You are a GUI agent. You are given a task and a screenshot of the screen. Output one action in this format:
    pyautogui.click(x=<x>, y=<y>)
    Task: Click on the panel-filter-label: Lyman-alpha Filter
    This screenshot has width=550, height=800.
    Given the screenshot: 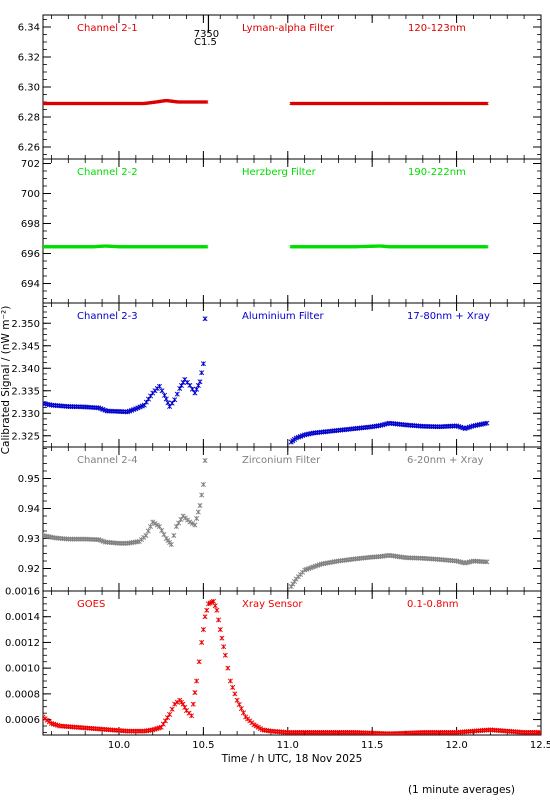 What is the action you would take?
    pyautogui.click(x=288, y=28)
    